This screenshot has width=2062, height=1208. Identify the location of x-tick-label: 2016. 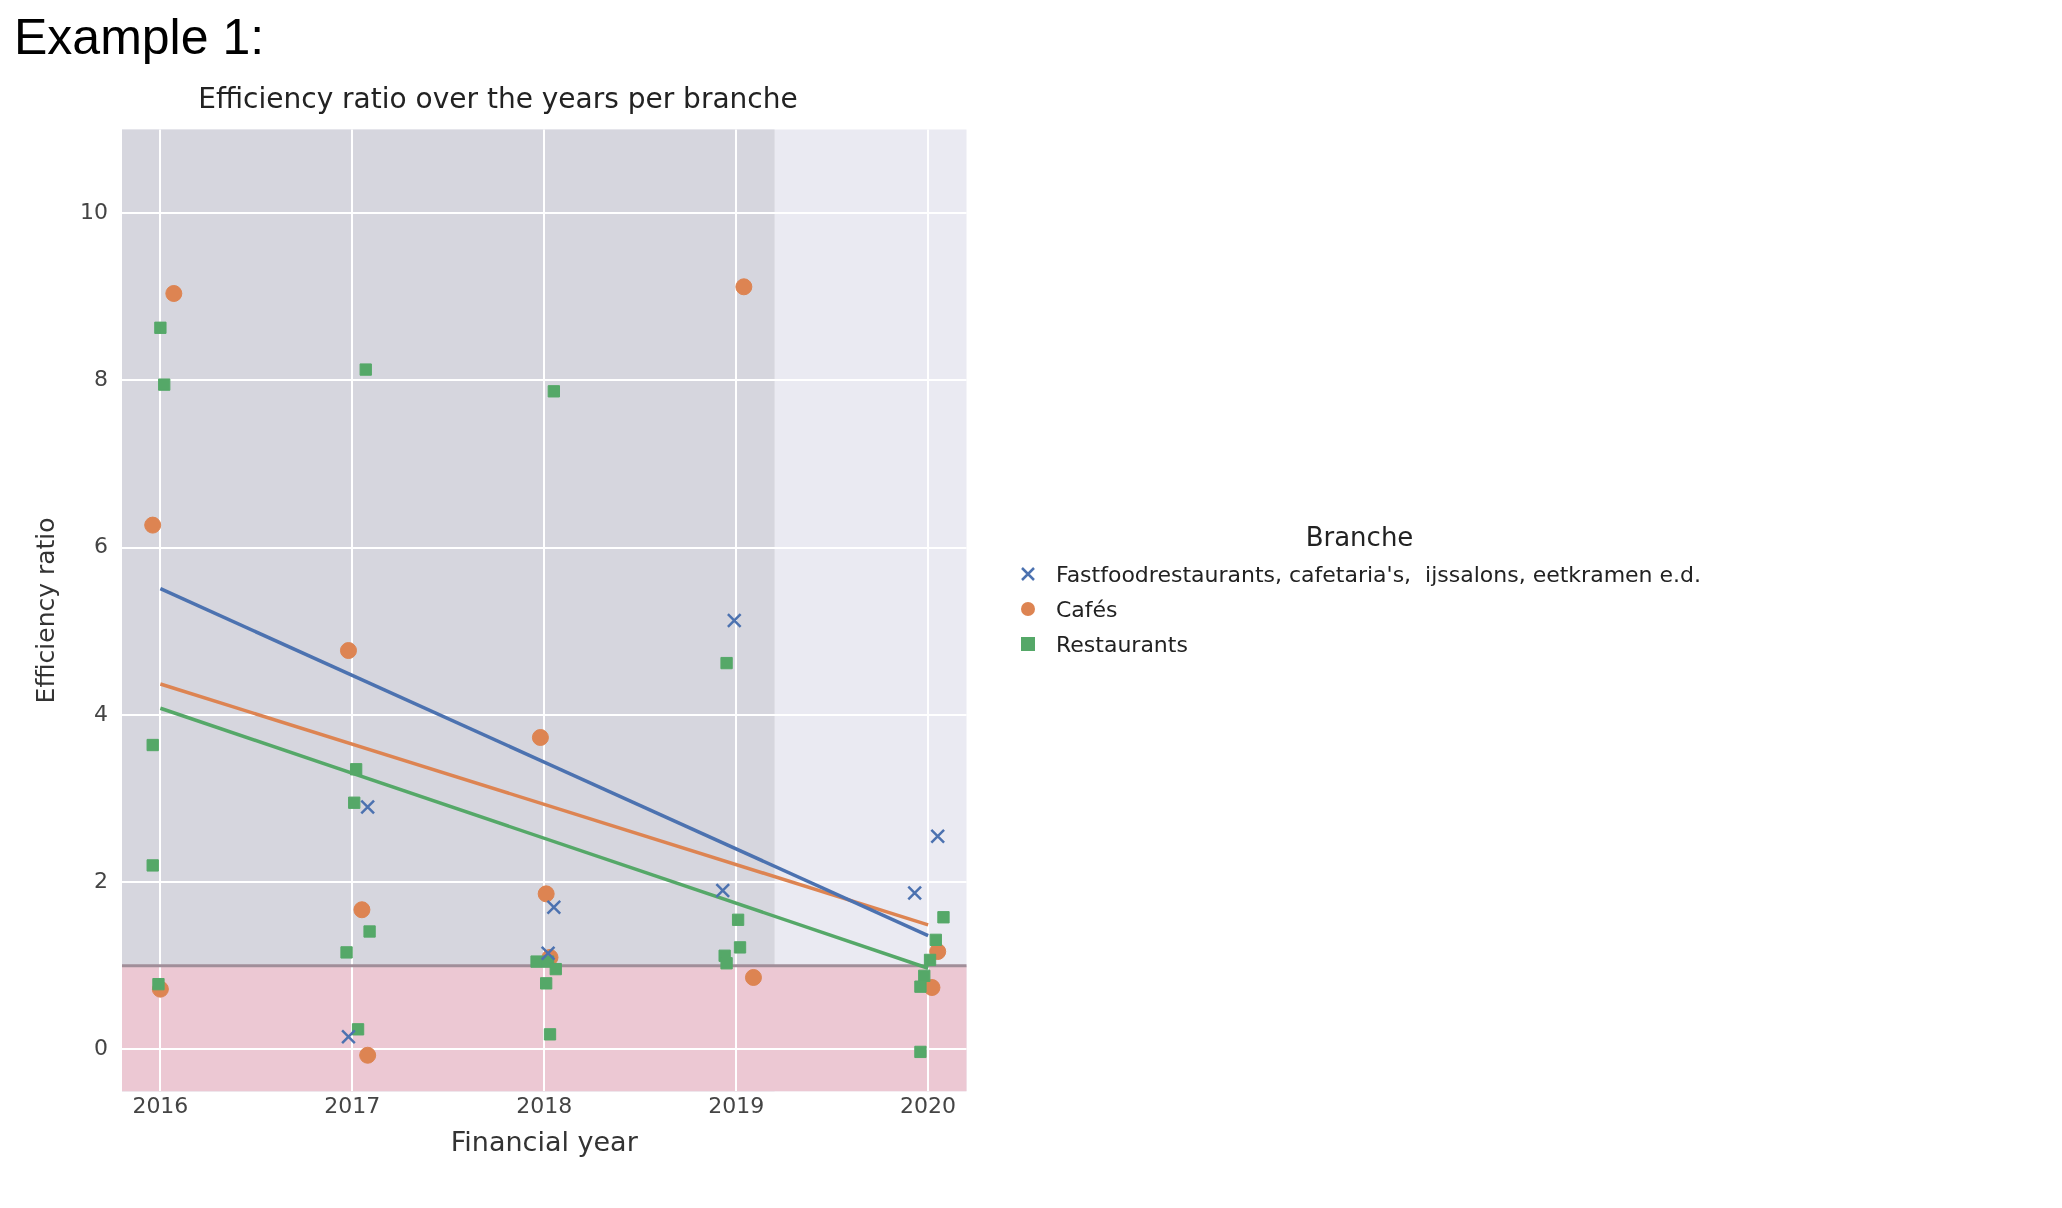
(160, 1106).